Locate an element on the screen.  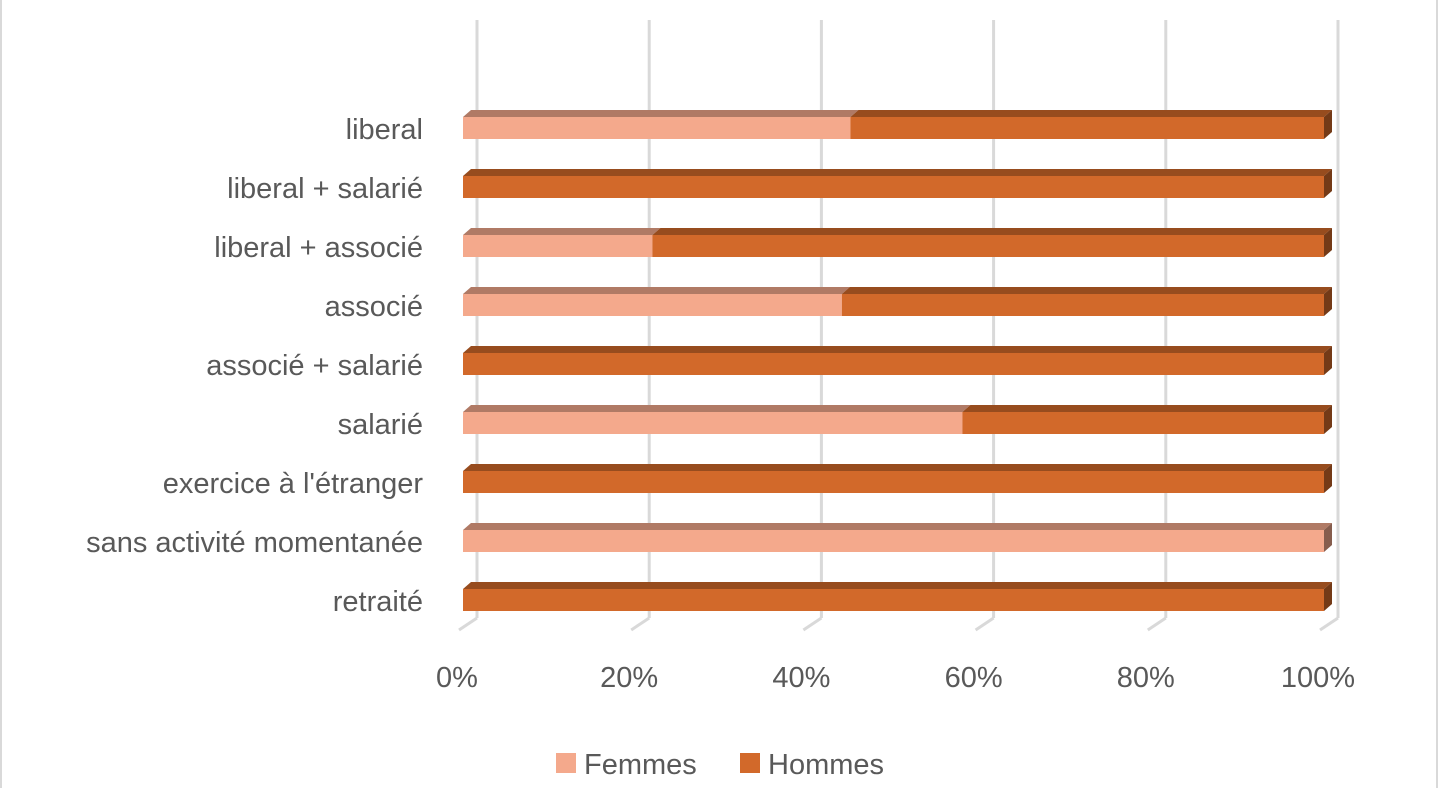
category-label: associé is located at coordinates (374, 307).